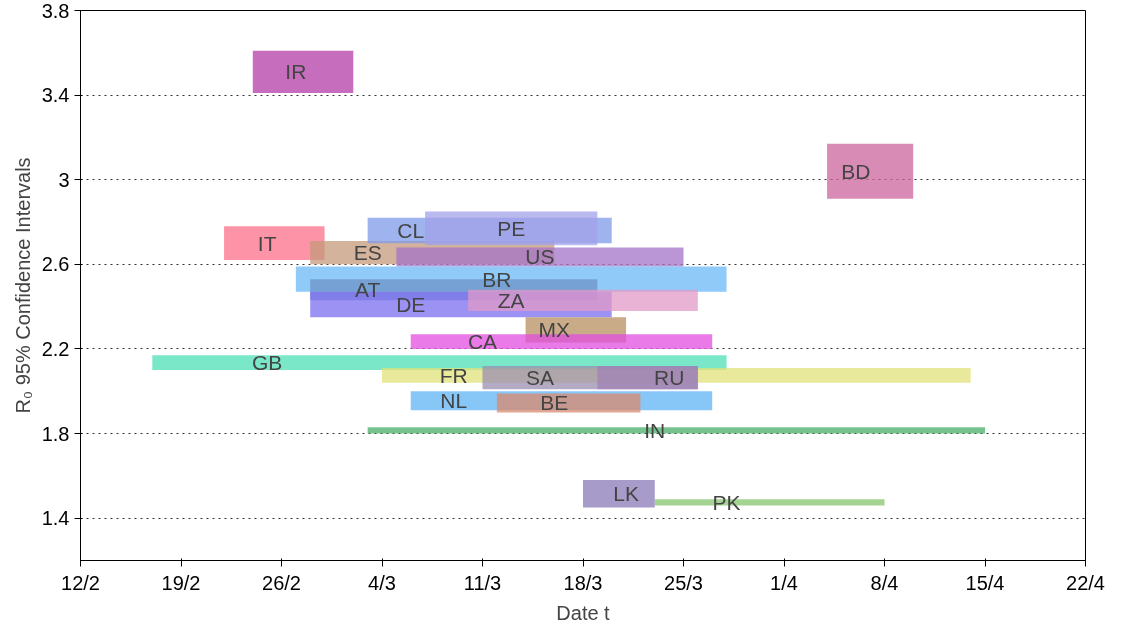 Image resolution: width=1125 pixels, height=638 pixels. What do you see at coordinates (267, 243) in the screenshot?
I see `annotation: IT` at bounding box center [267, 243].